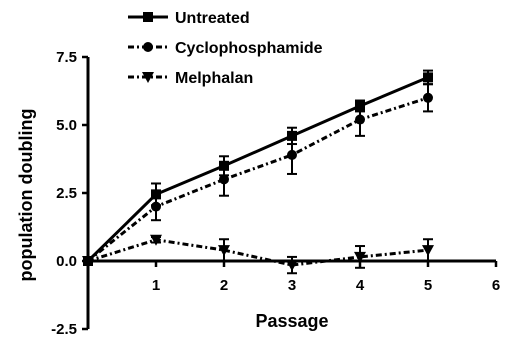 The width and height of the screenshot is (507, 349). What do you see at coordinates (214, 78) in the screenshot?
I see `legend-label: Melphalan` at bounding box center [214, 78].